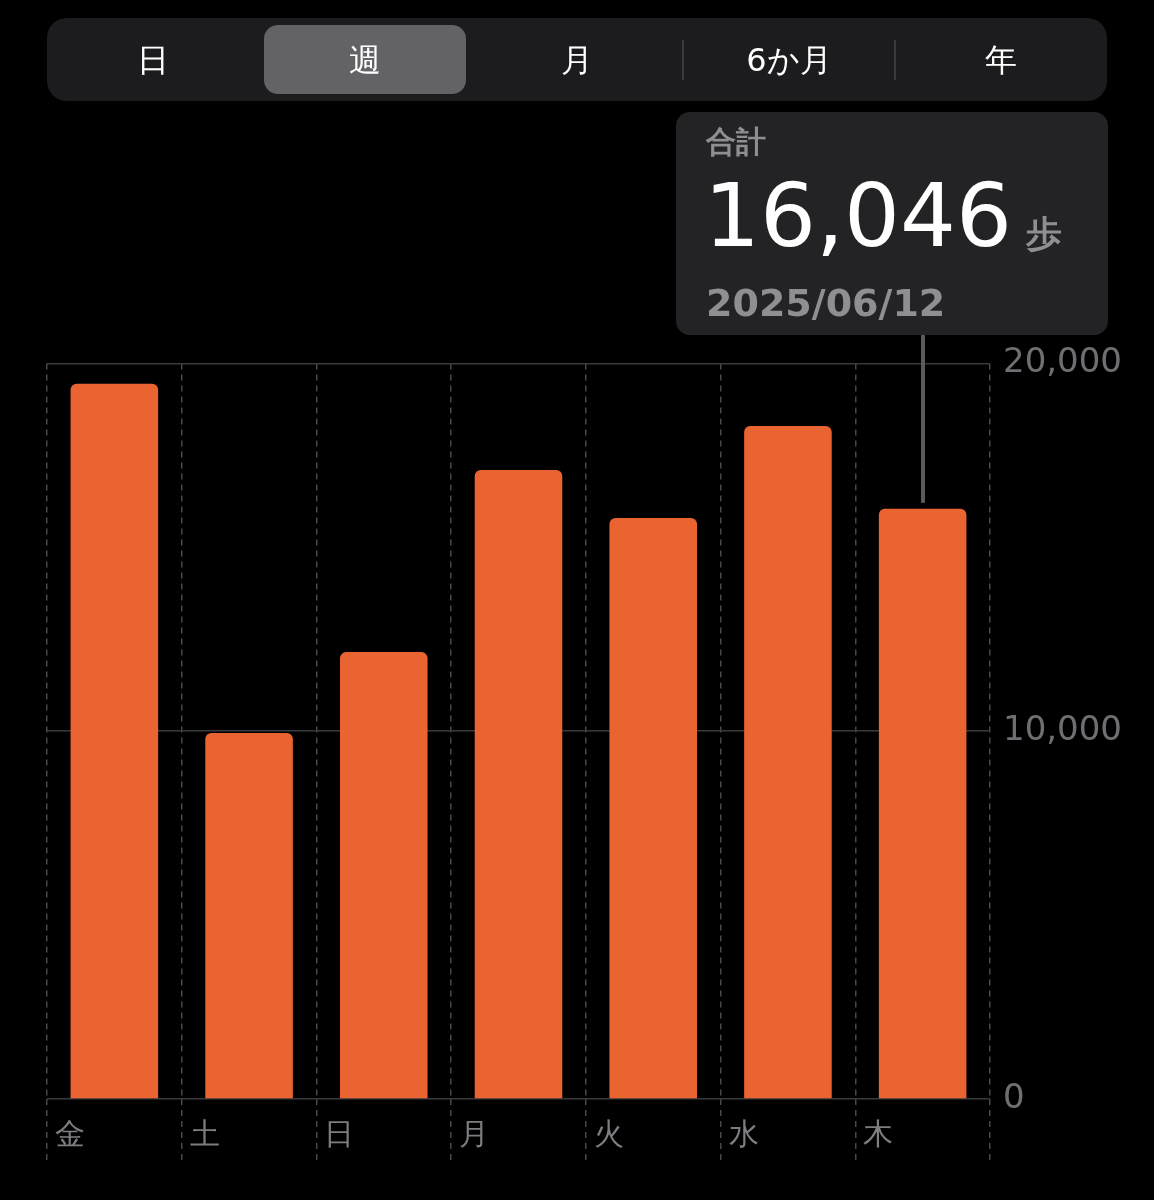 The height and width of the screenshot is (1200, 1154). Describe the element at coordinates (878, 1133) in the screenshot. I see `x-tick-label: 木` at that location.